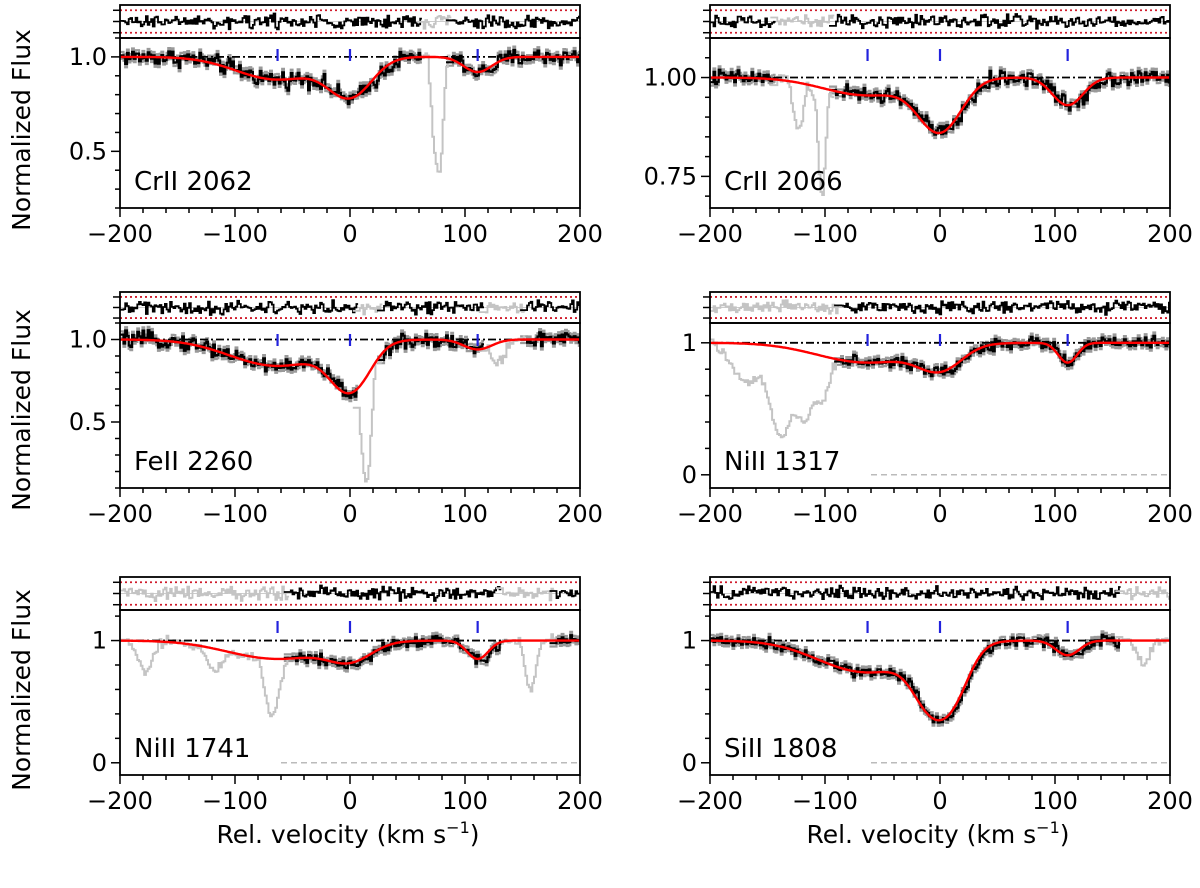 This screenshot has height=888, width=1200. I want to click on panel-niii-1741: −200 −100 0 100 200 0 1 NiII 1741, so click(345, 695).